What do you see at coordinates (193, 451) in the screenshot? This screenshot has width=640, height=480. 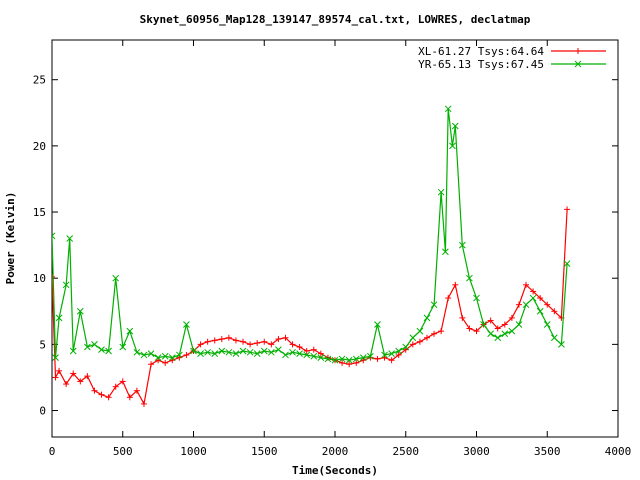 I see `x-tick-label: 1000` at bounding box center [193, 451].